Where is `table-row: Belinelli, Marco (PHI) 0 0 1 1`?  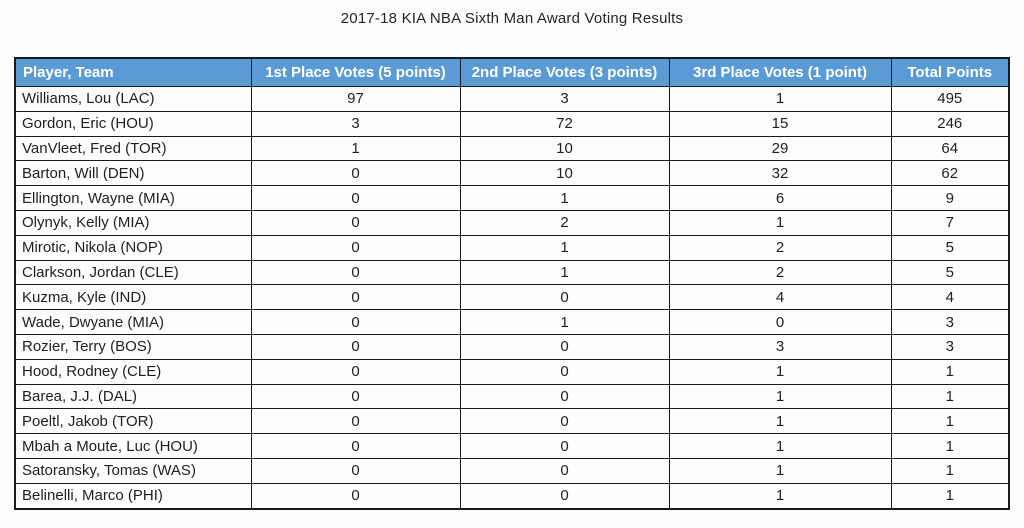 table-row: Belinelli, Marco (PHI) 0 0 1 1 is located at coordinates (512, 496).